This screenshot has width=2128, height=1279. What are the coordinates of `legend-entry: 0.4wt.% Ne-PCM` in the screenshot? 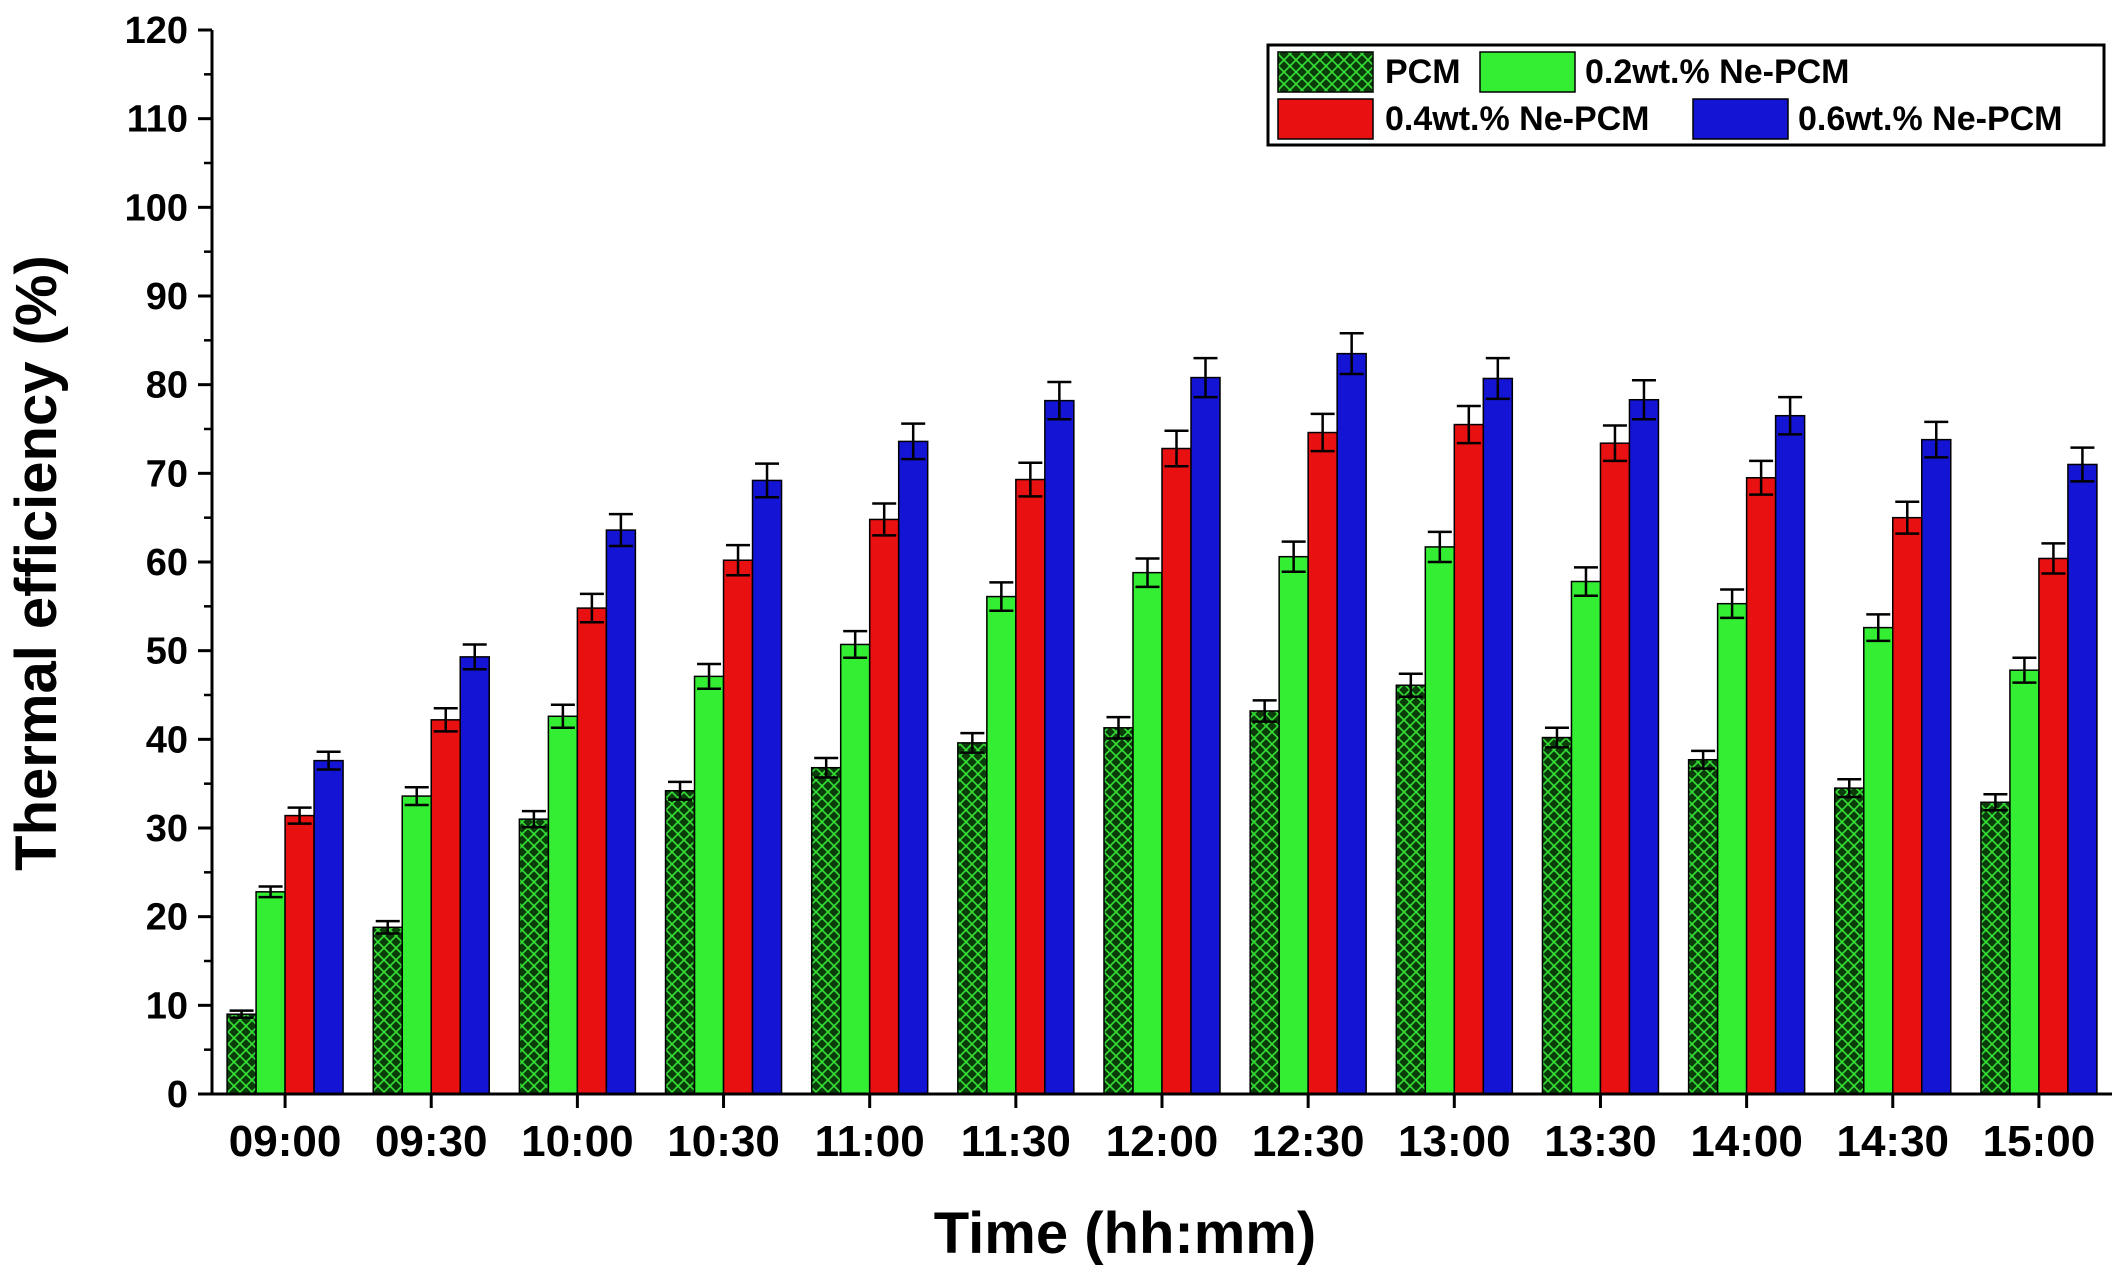 It's located at (1463, 119).